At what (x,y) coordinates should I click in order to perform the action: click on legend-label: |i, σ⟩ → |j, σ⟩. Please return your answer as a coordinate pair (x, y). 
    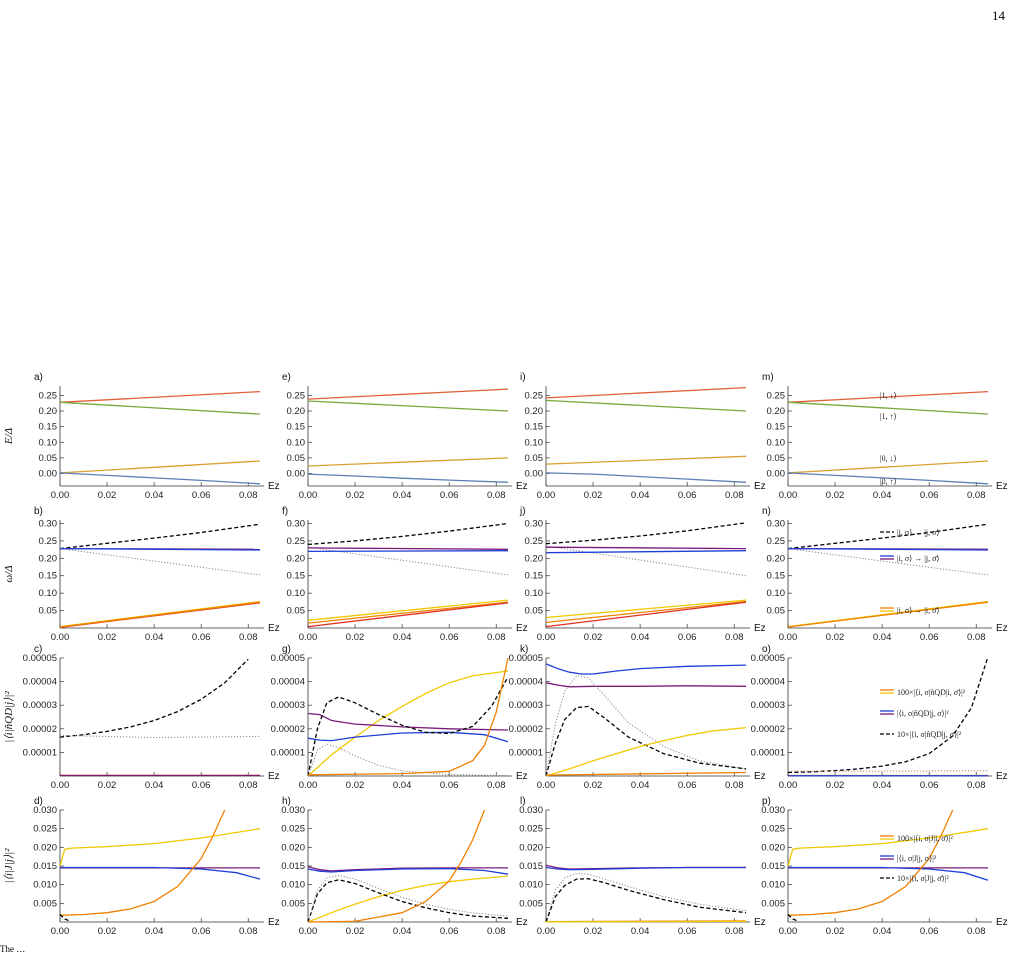
    Looking at the image, I should click on (918, 532).